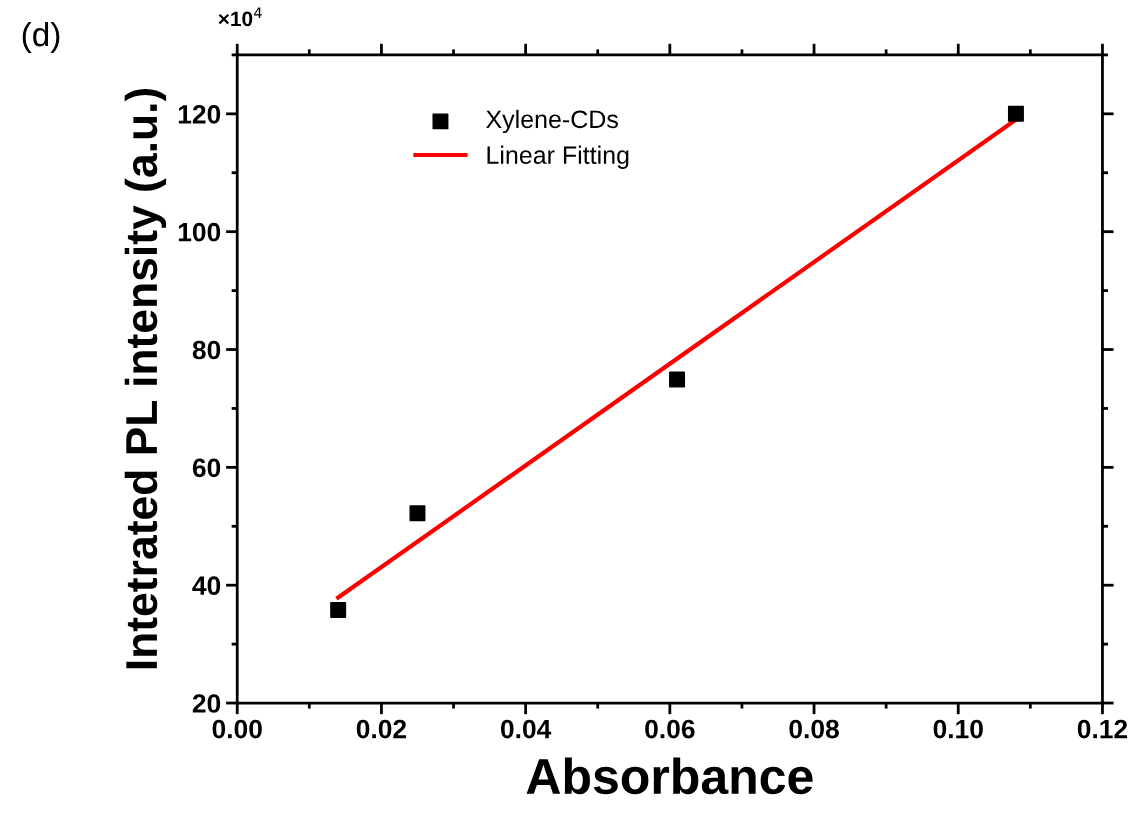 This screenshot has width=1146, height=832. Describe the element at coordinates (1102, 729) in the screenshot. I see `x-tick-label: 0.12` at that location.